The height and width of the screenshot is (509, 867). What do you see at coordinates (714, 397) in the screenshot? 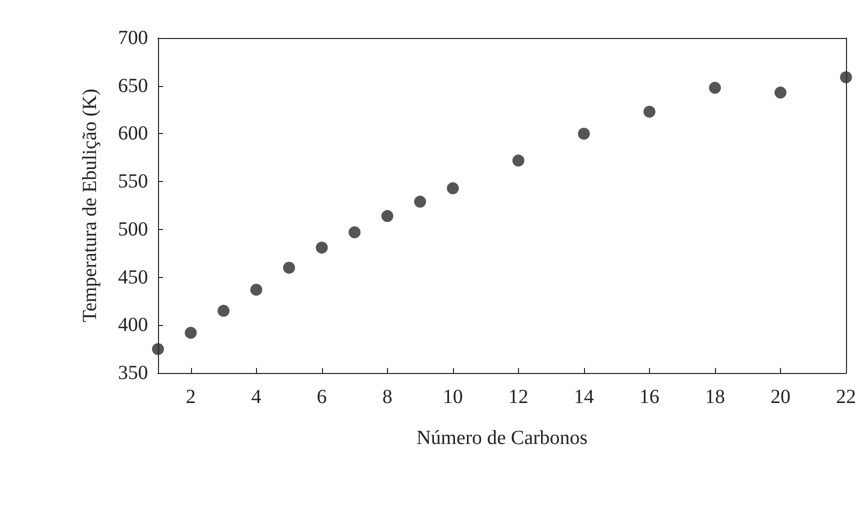
I see `x-tick-label: 18` at bounding box center [714, 397].